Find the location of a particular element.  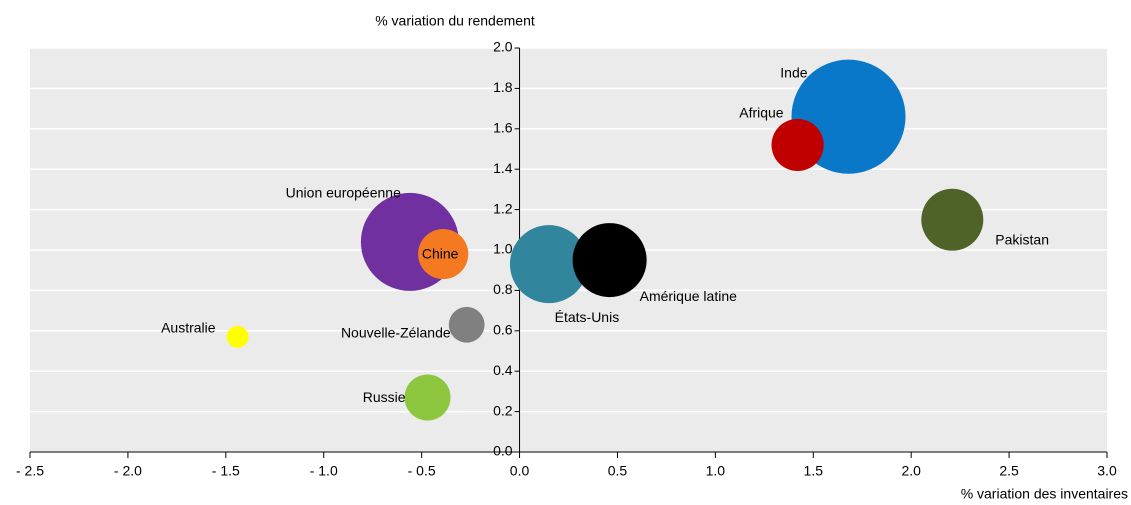

x-tick-label: - 2.5 is located at coordinates (30, 471).